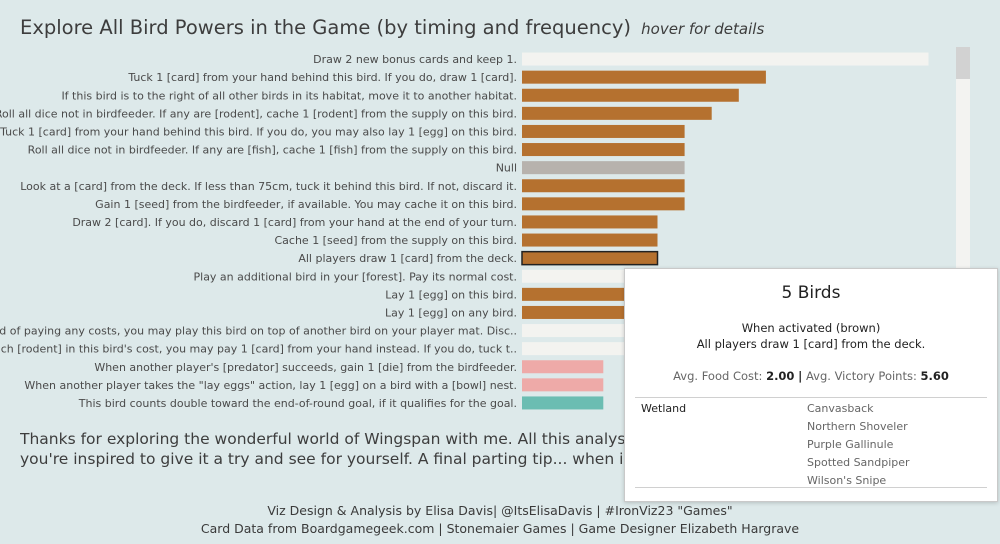 The image size is (1000, 544). Describe the element at coordinates (850, 444) in the screenshot. I see `tooltip-bird: Purple Gallinule` at that location.